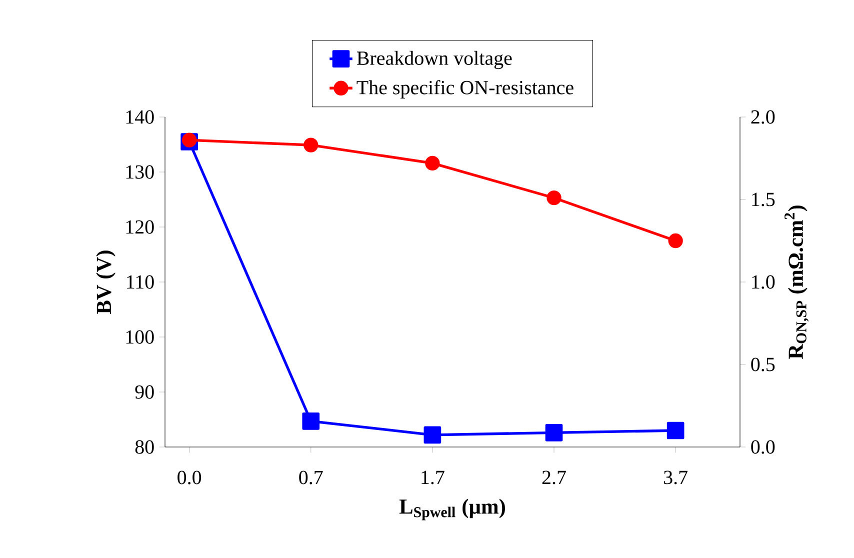 The image size is (854, 558). What do you see at coordinates (465, 89) in the screenshot?
I see `legend-label: The specific ON-resistance` at bounding box center [465, 89].